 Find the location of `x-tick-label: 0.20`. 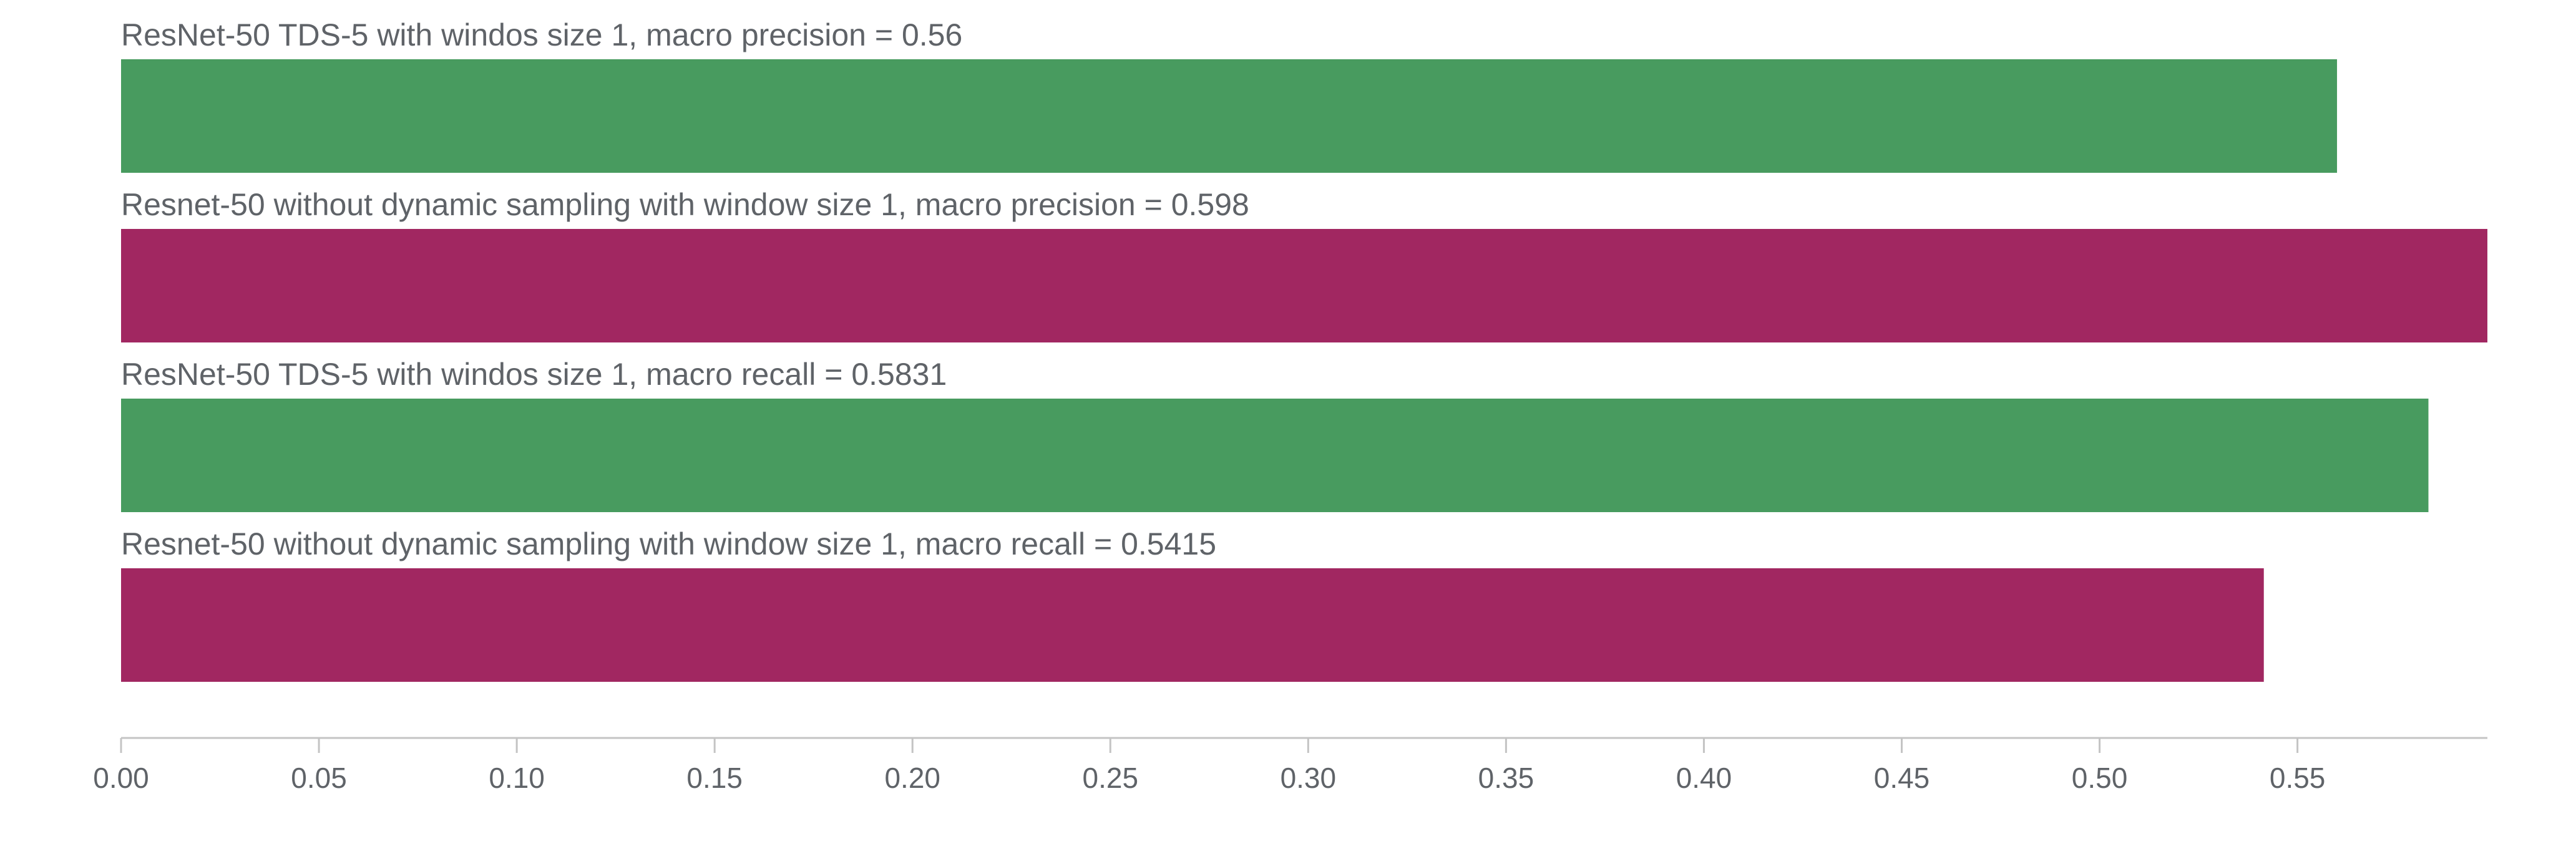

x-tick-label: 0.20 is located at coordinates (912, 778).